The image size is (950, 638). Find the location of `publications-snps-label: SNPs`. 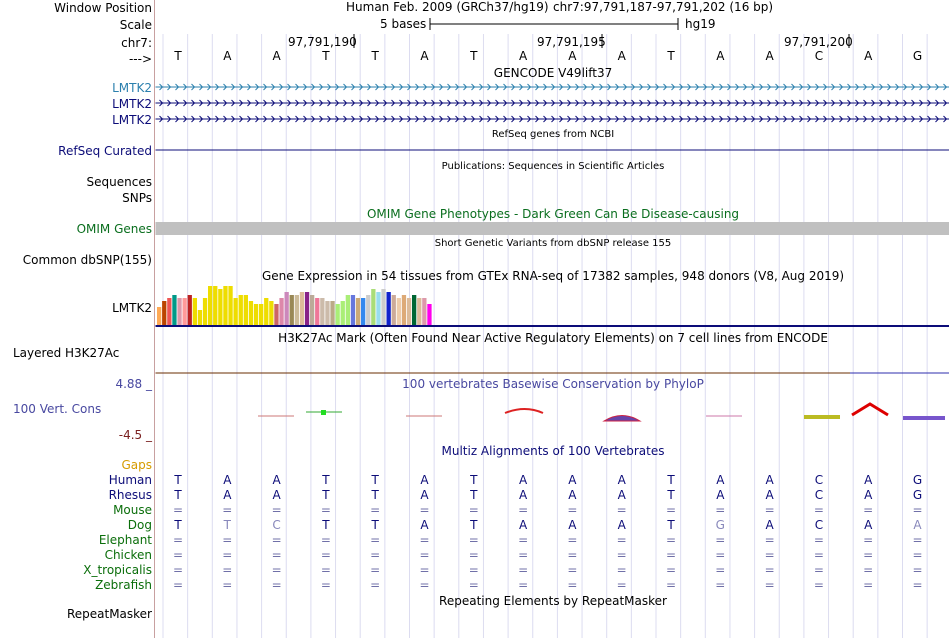

publications-snps-label: SNPs is located at coordinates (137, 198).